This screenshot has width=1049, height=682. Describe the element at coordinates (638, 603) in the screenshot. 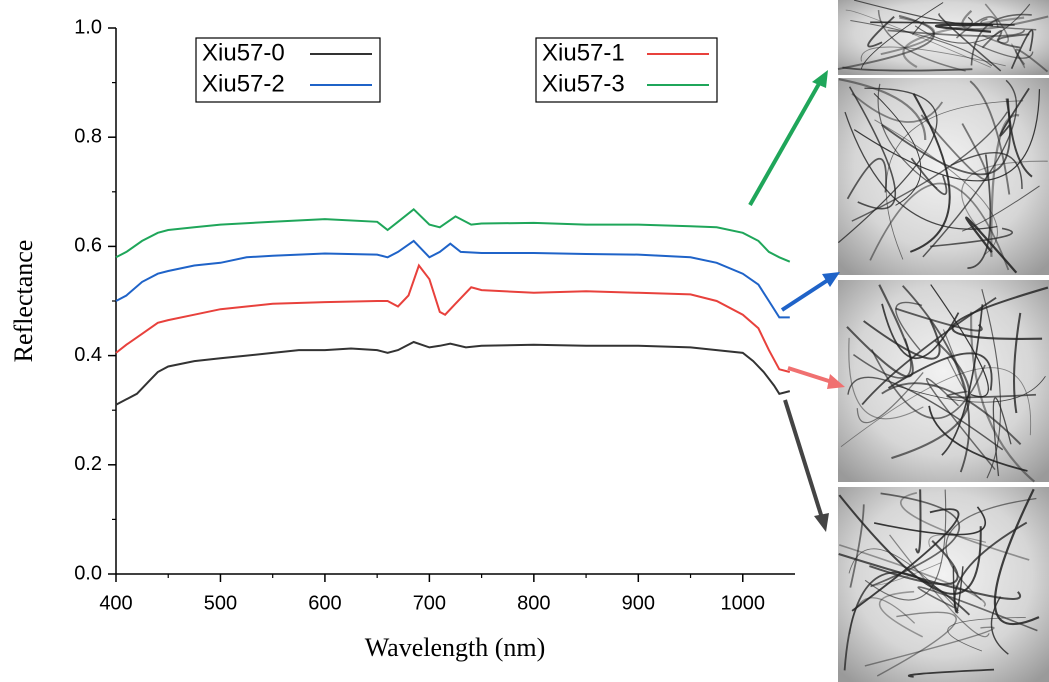

I see `x-tick-label: 900` at that location.